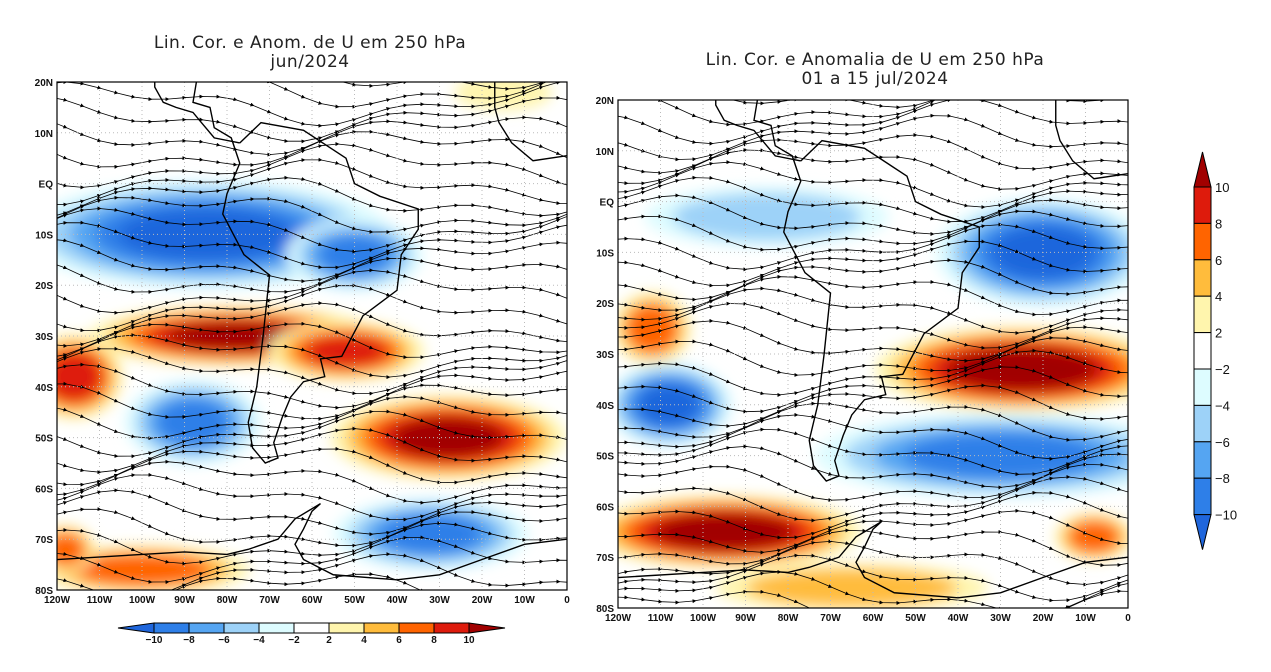 The image size is (1271, 672). I want to click on lon-tick-label: 50W, so click(915, 618).